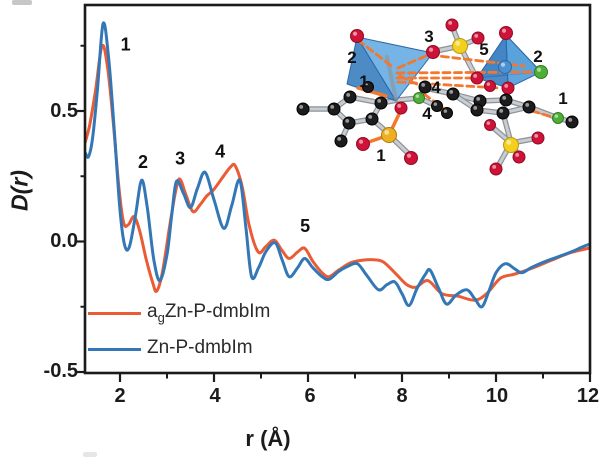 The width and height of the screenshot is (613, 459). What do you see at coordinates (216, 134) in the screenshot?
I see `peak-annotations-layer: 1 2 3 4 5` at bounding box center [216, 134].